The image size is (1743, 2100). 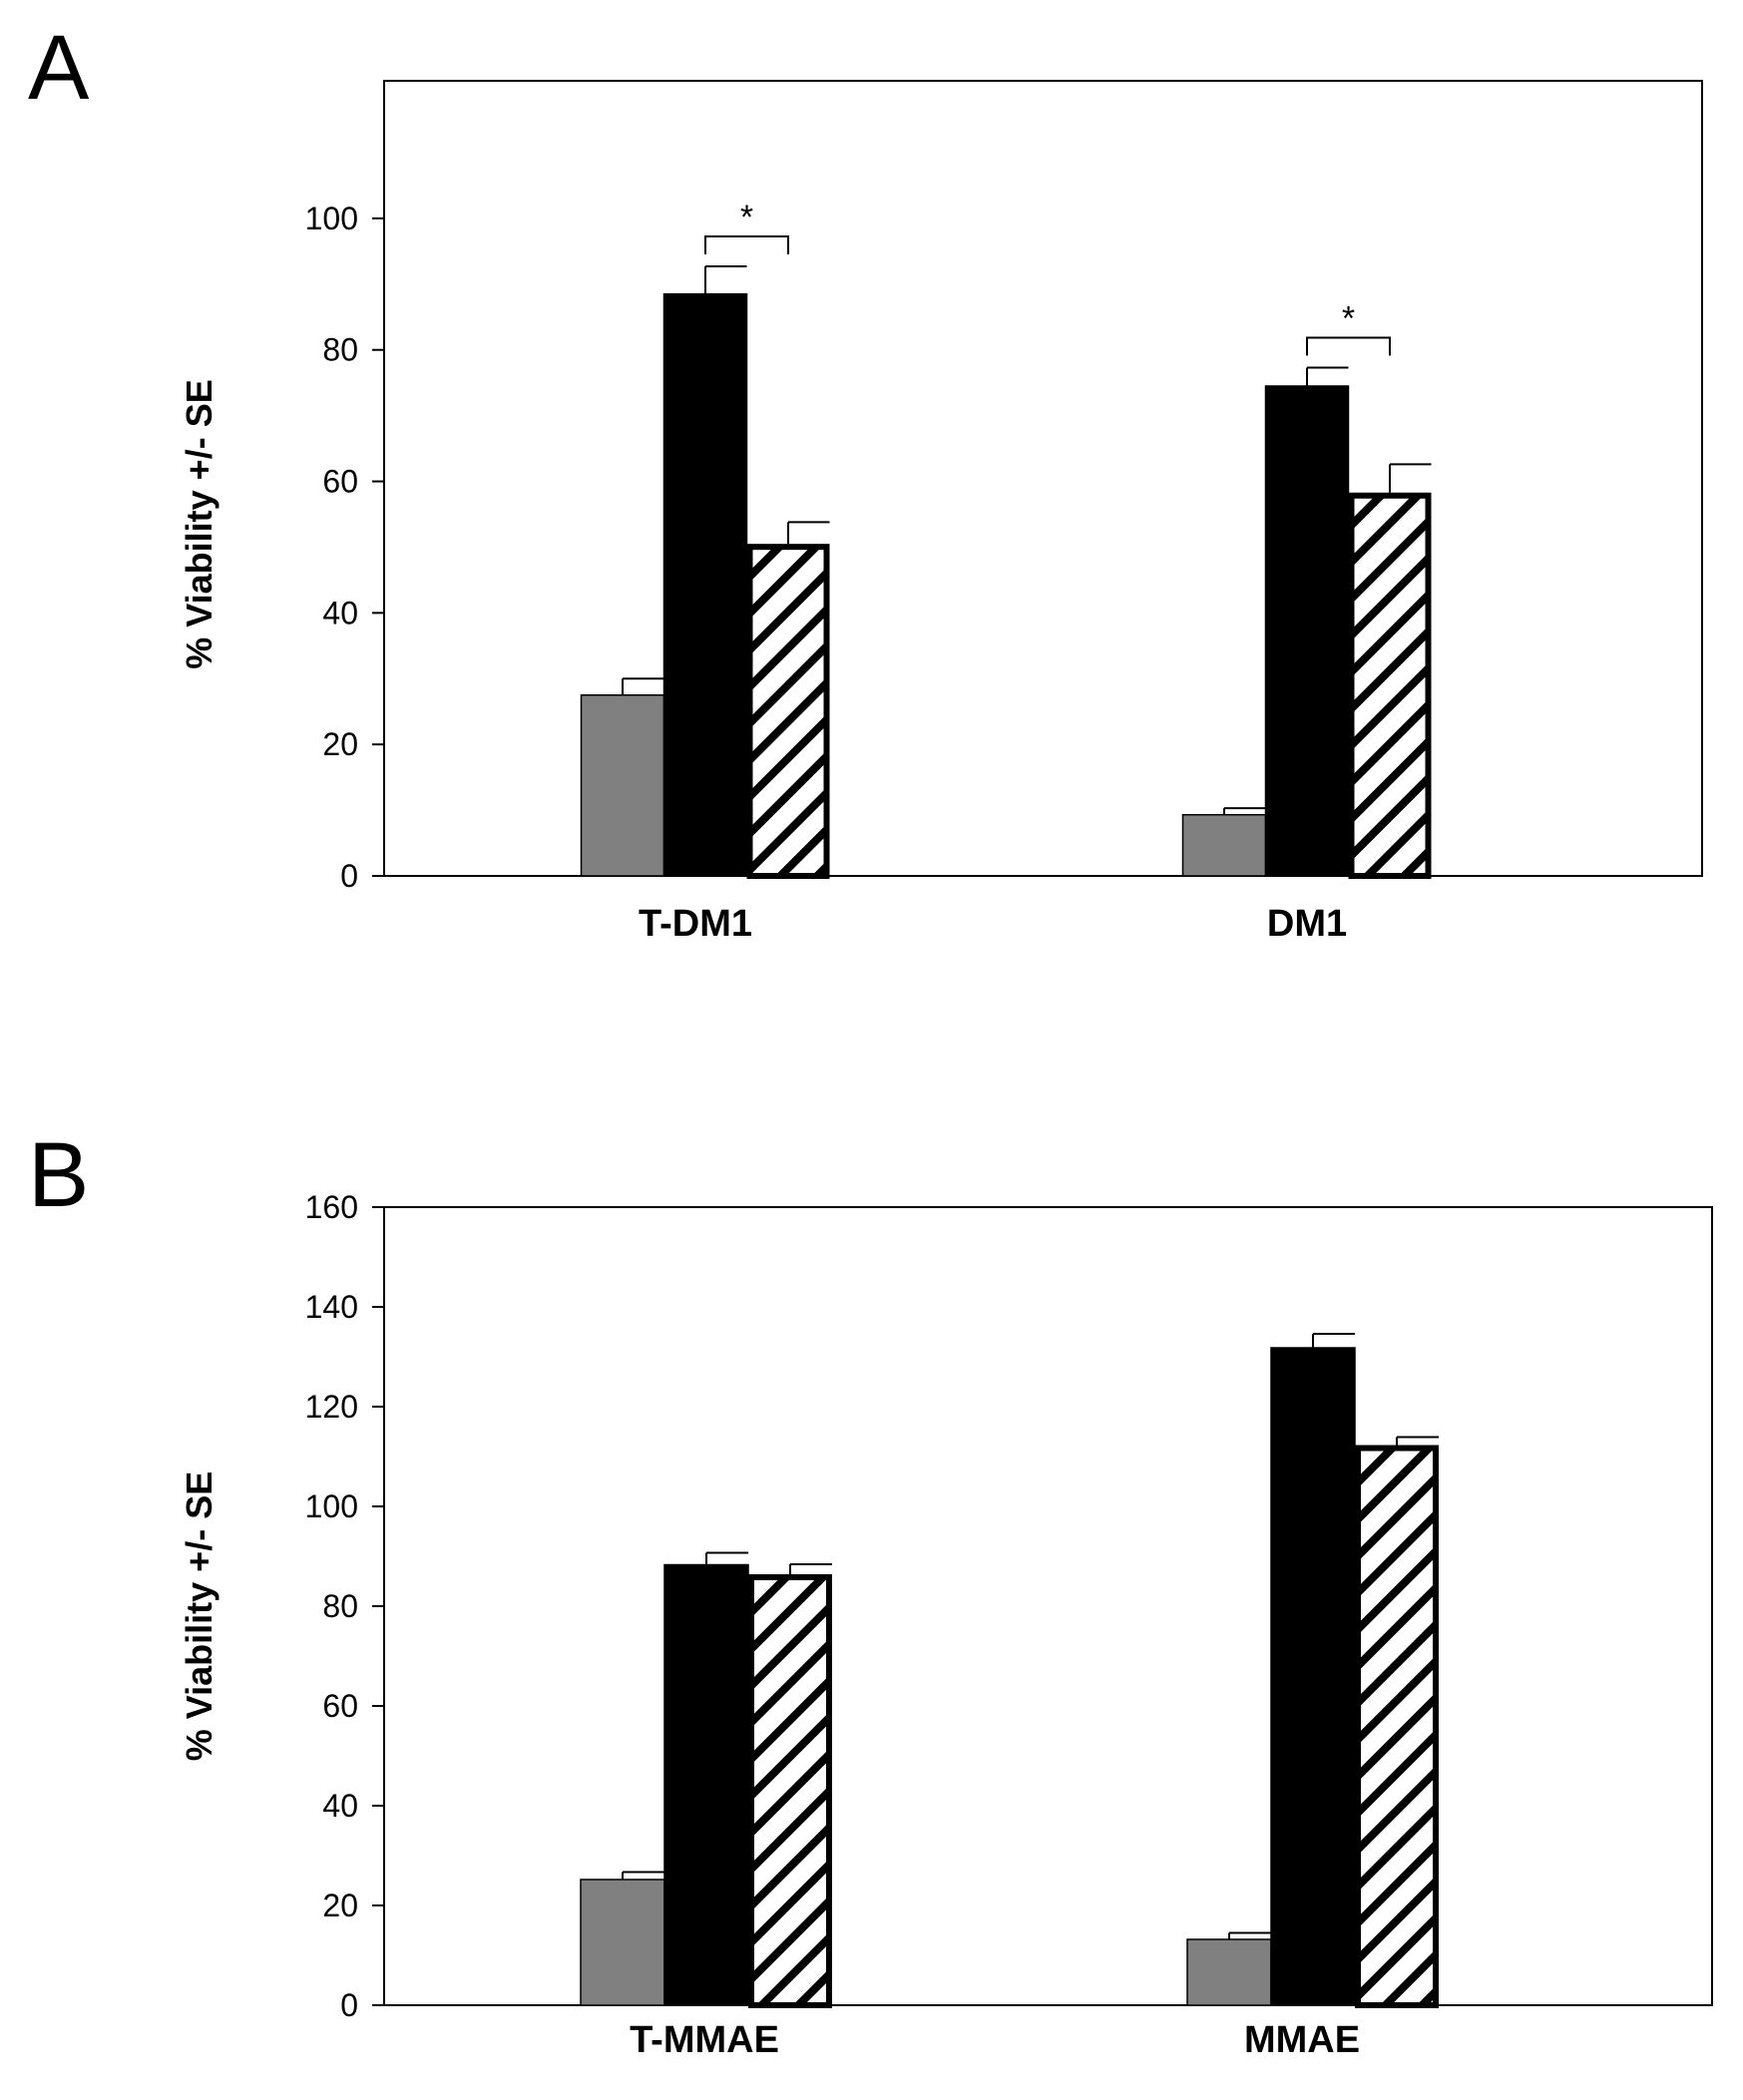 What do you see at coordinates (1302, 2040) in the screenshot?
I see `category-label: MMAE` at bounding box center [1302, 2040].